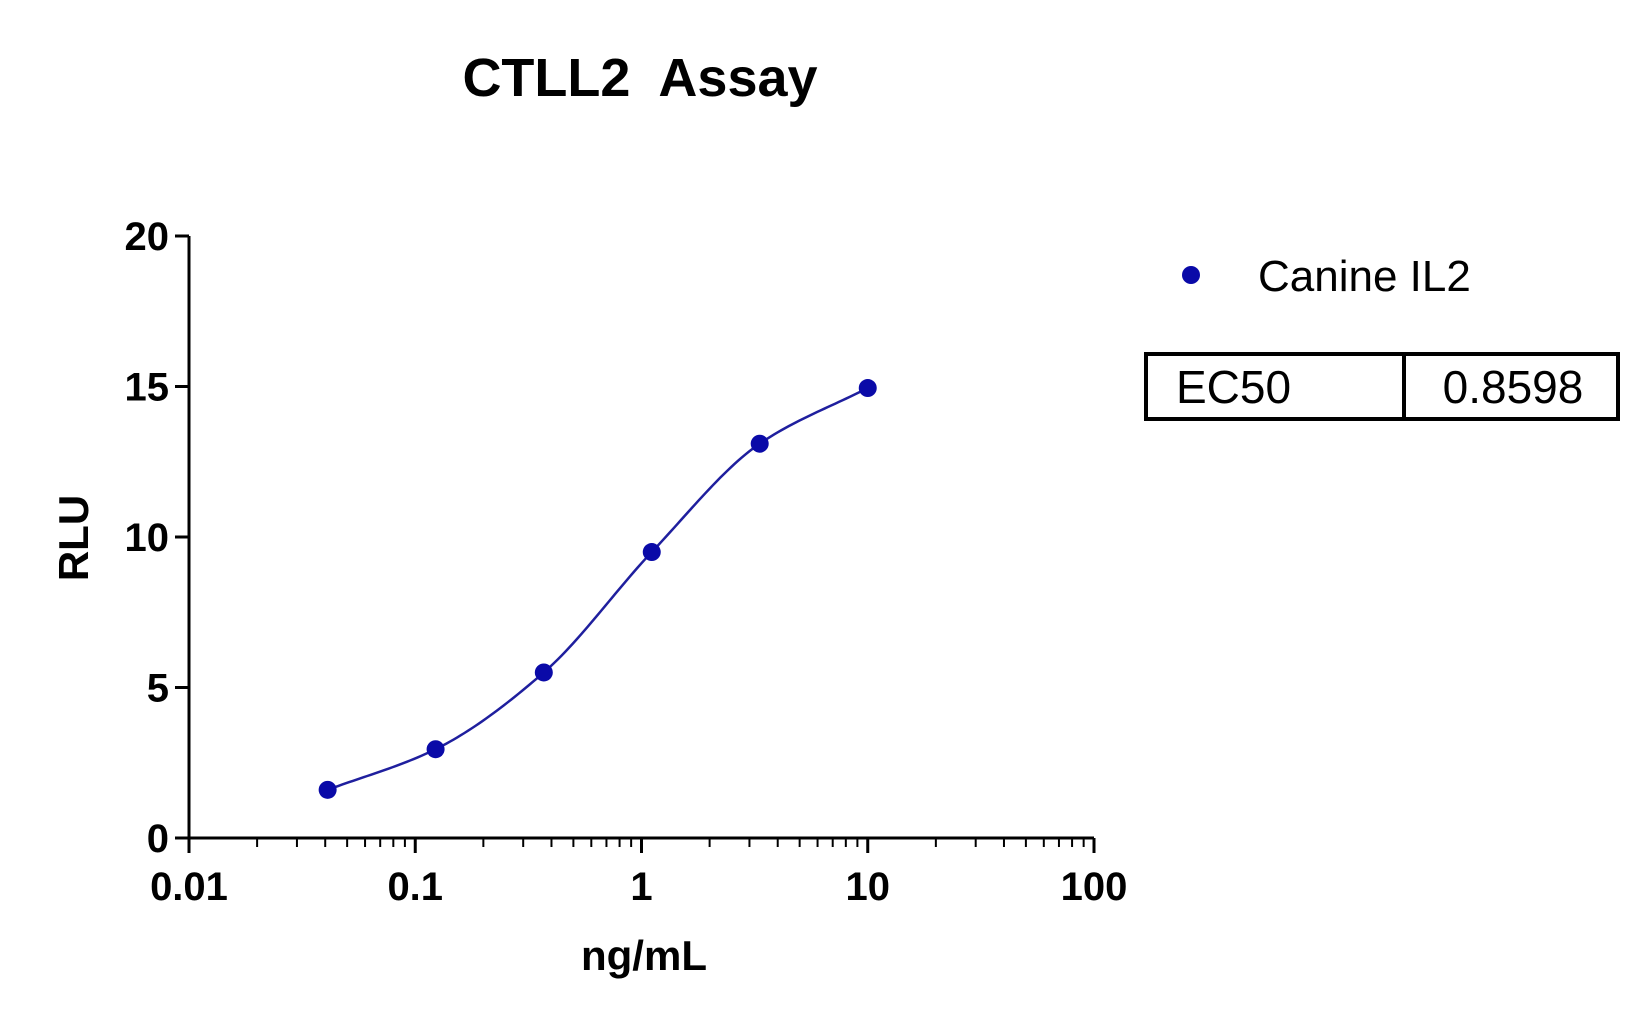 The width and height of the screenshot is (1638, 1020). Describe the element at coordinates (639, 78) in the screenshot. I see `chart-title: CTLL2 Assay` at that location.